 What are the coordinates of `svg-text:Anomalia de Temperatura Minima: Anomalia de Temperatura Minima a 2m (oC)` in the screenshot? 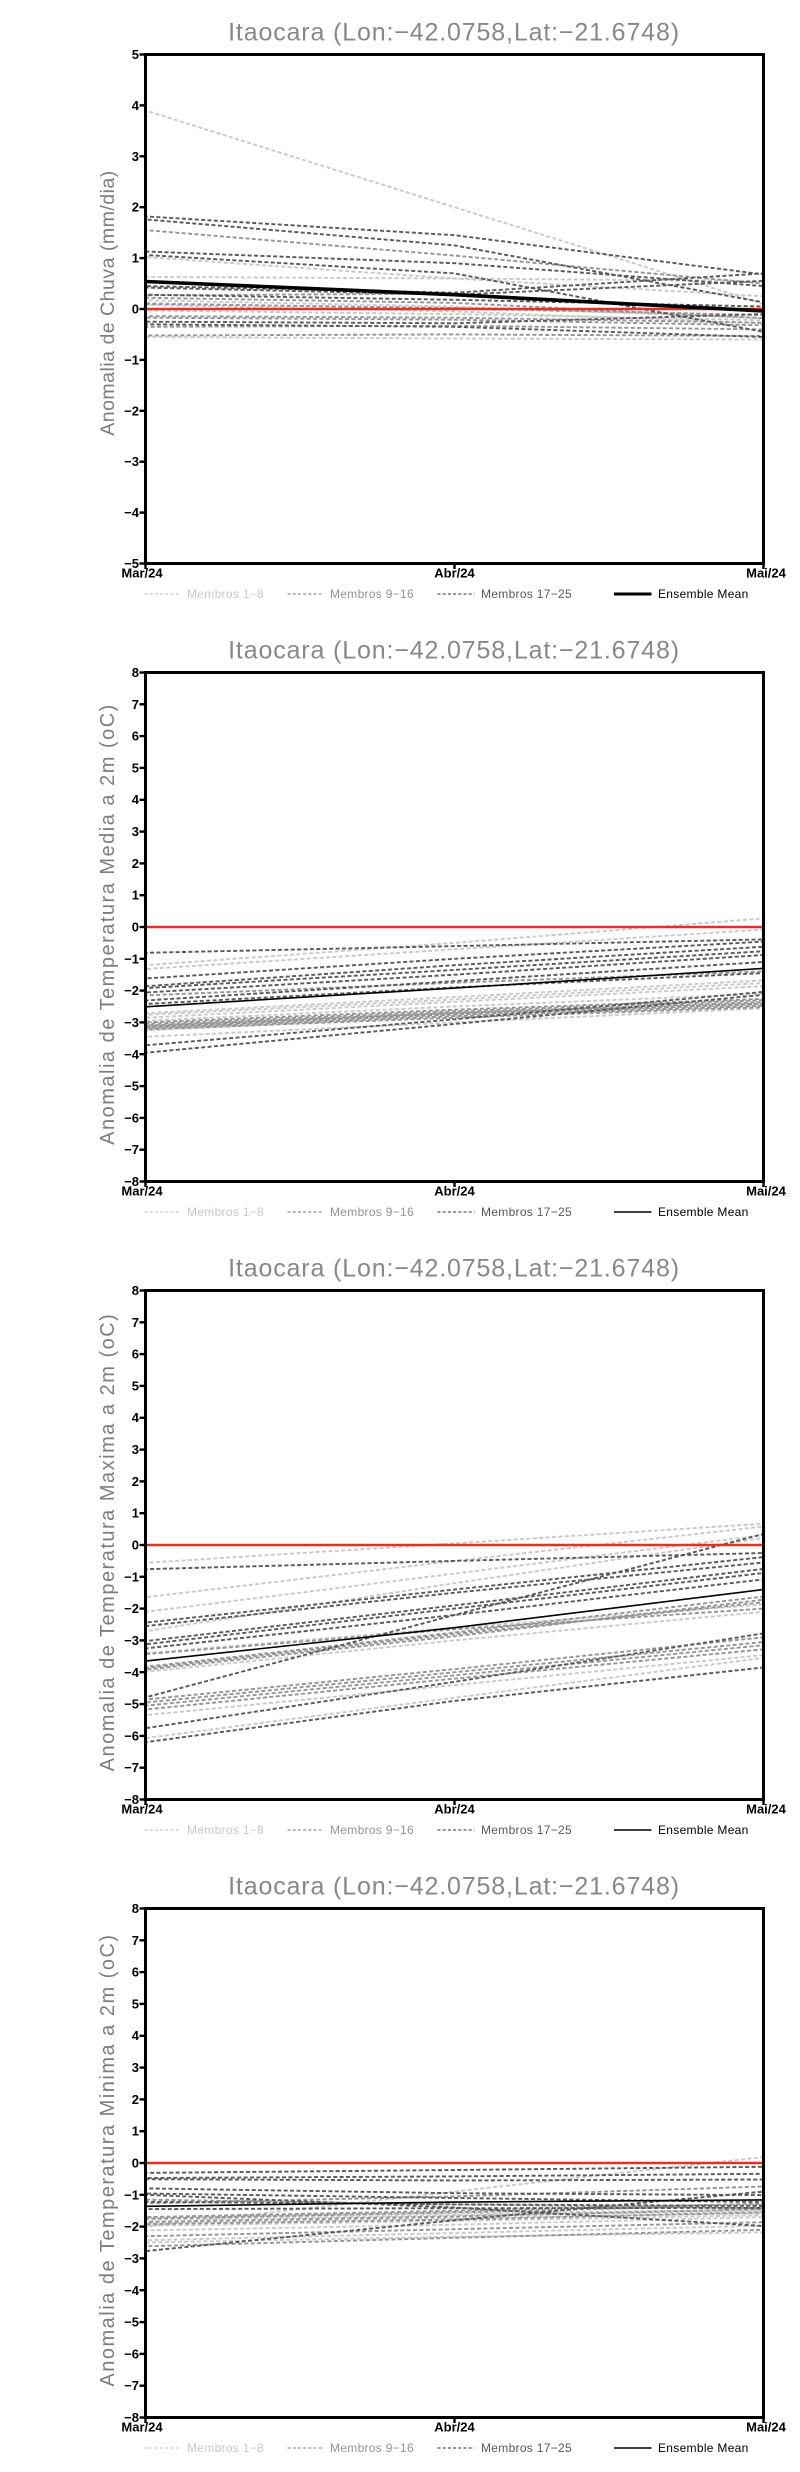 It's located at (108, 2159).